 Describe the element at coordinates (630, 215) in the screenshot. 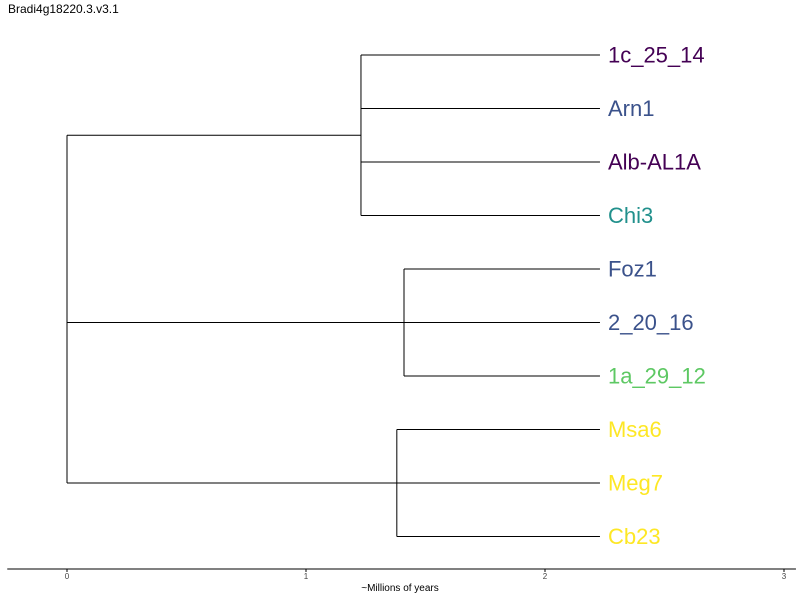

I see `leaf-label: Chi3` at that location.